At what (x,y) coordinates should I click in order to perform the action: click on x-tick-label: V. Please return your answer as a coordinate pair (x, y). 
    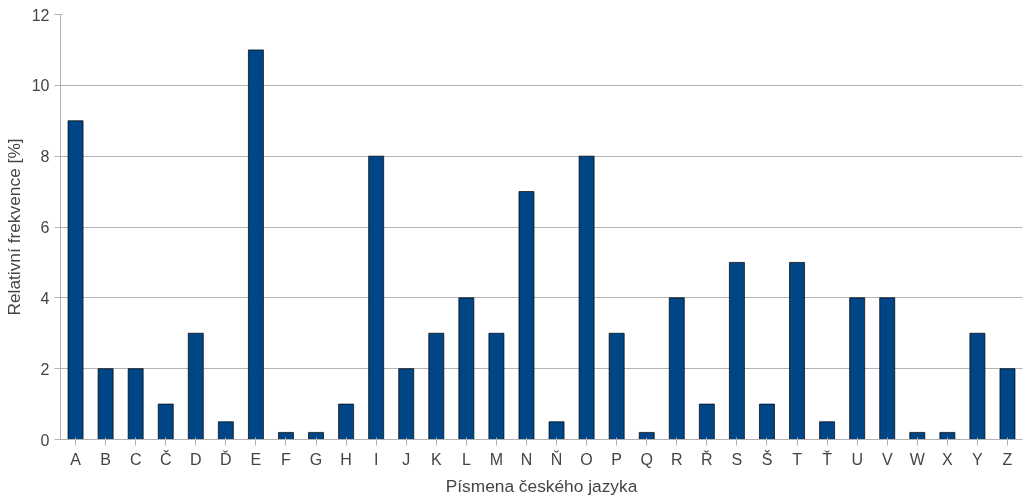
    Looking at the image, I should click on (887, 459).